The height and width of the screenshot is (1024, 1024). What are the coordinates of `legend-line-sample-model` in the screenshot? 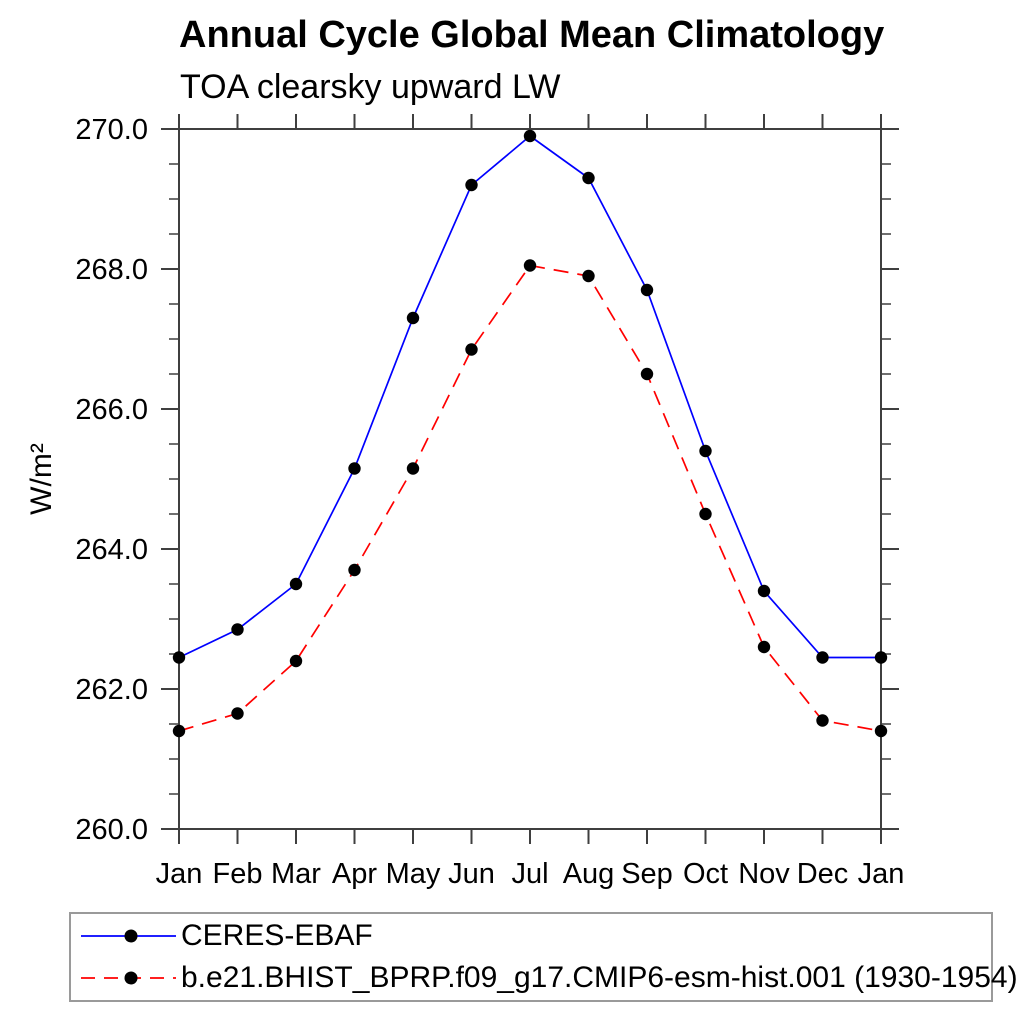 It's located at (128, 978).